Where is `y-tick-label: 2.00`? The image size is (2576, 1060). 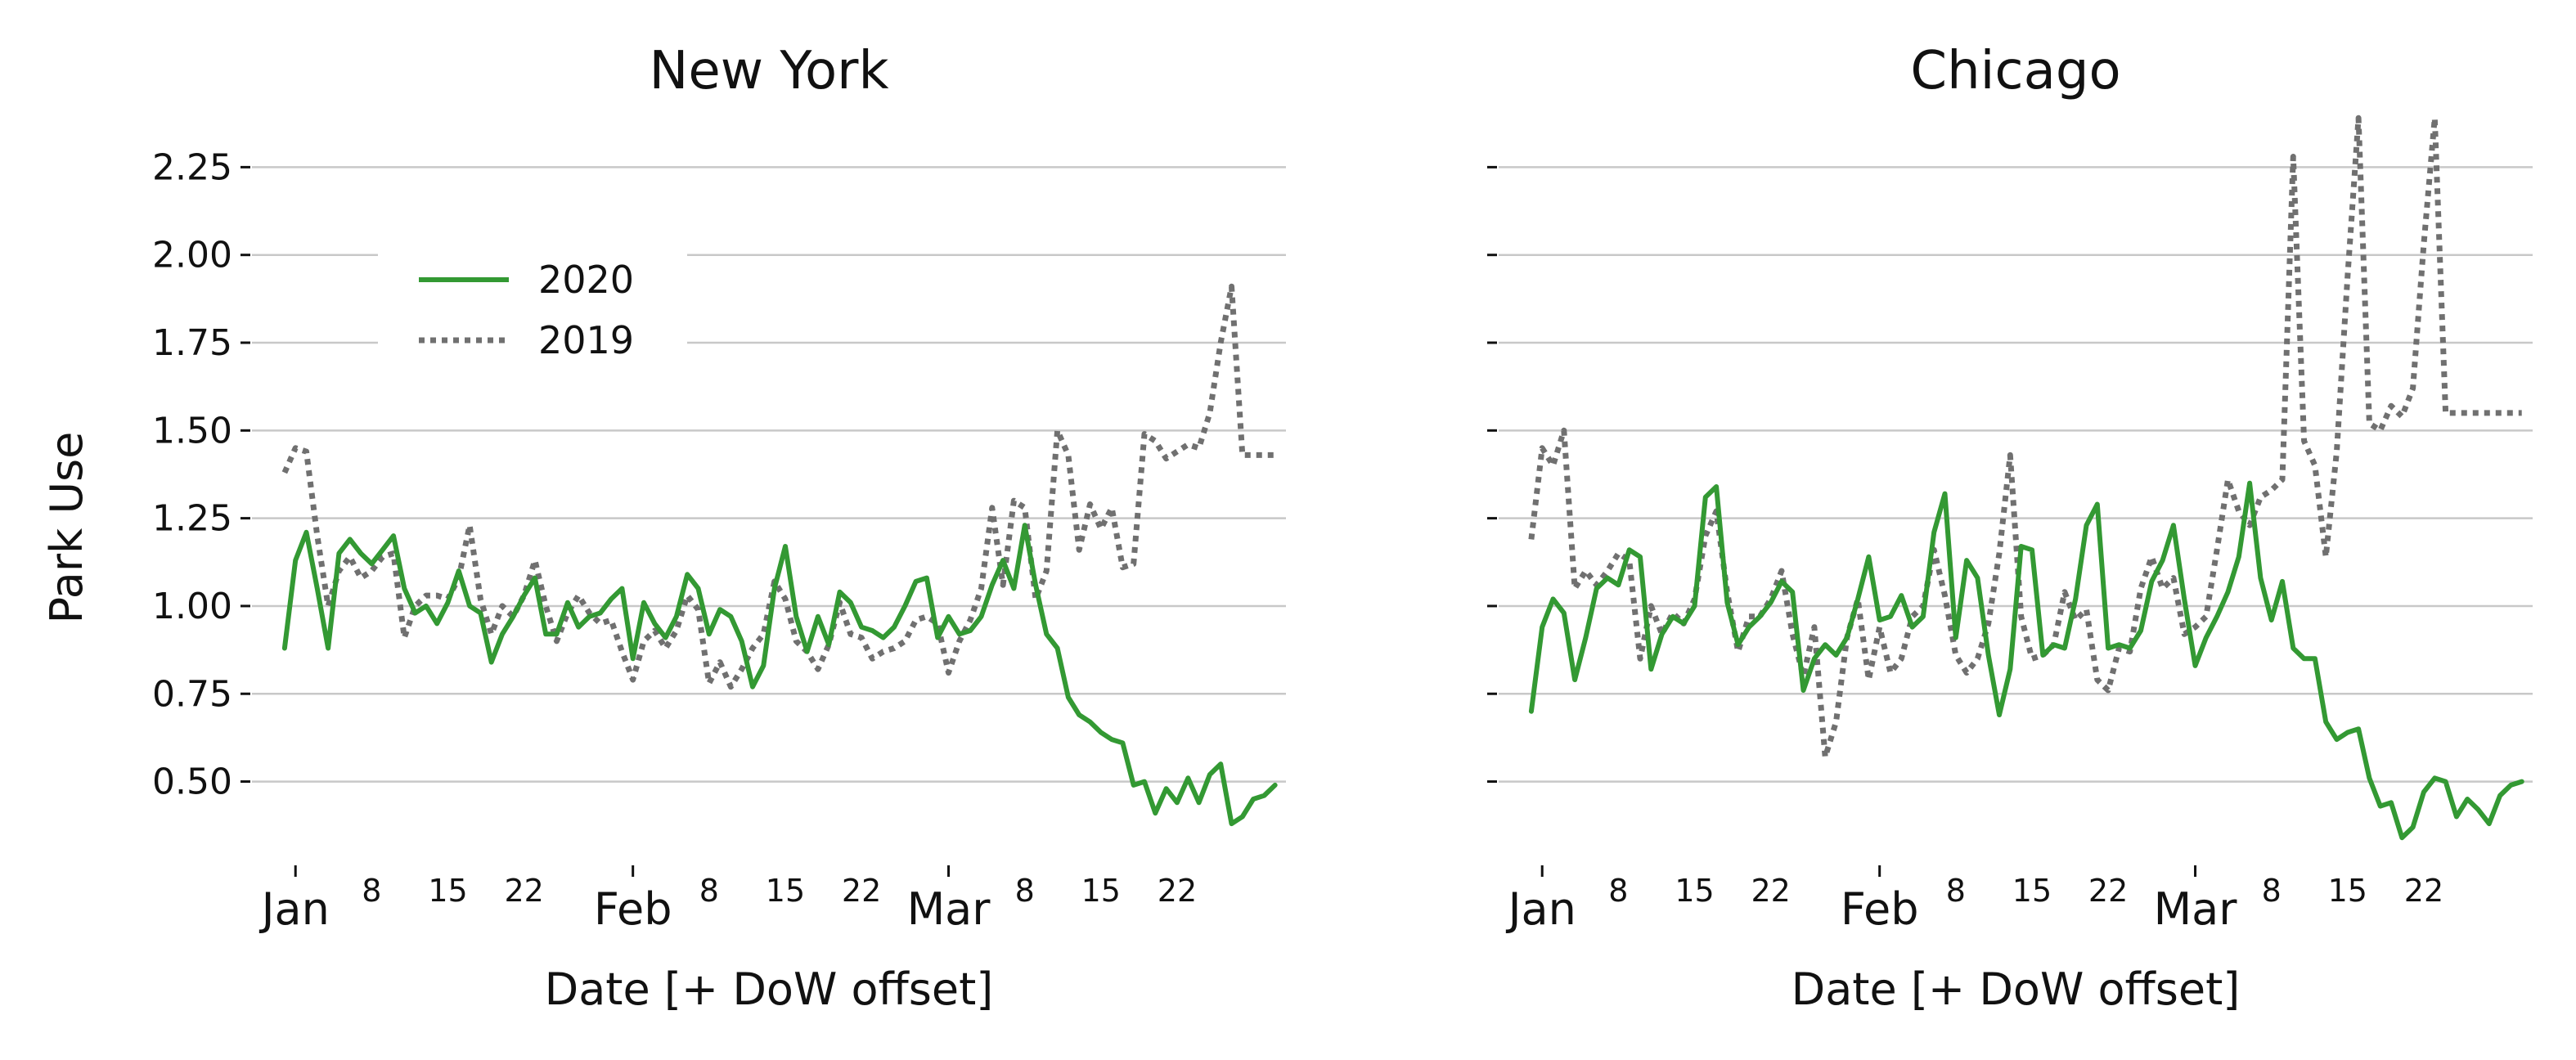
y-tick-label: 2.00 is located at coordinates (192, 255).